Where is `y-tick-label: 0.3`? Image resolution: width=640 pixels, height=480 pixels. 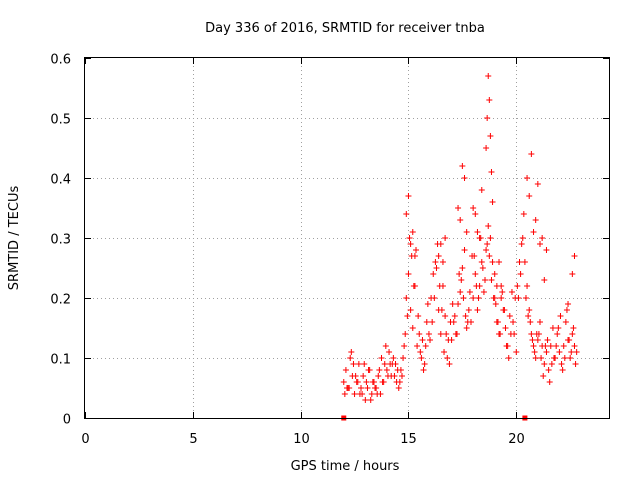
y-tick-label: 0.3 is located at coordinates (60, 240).